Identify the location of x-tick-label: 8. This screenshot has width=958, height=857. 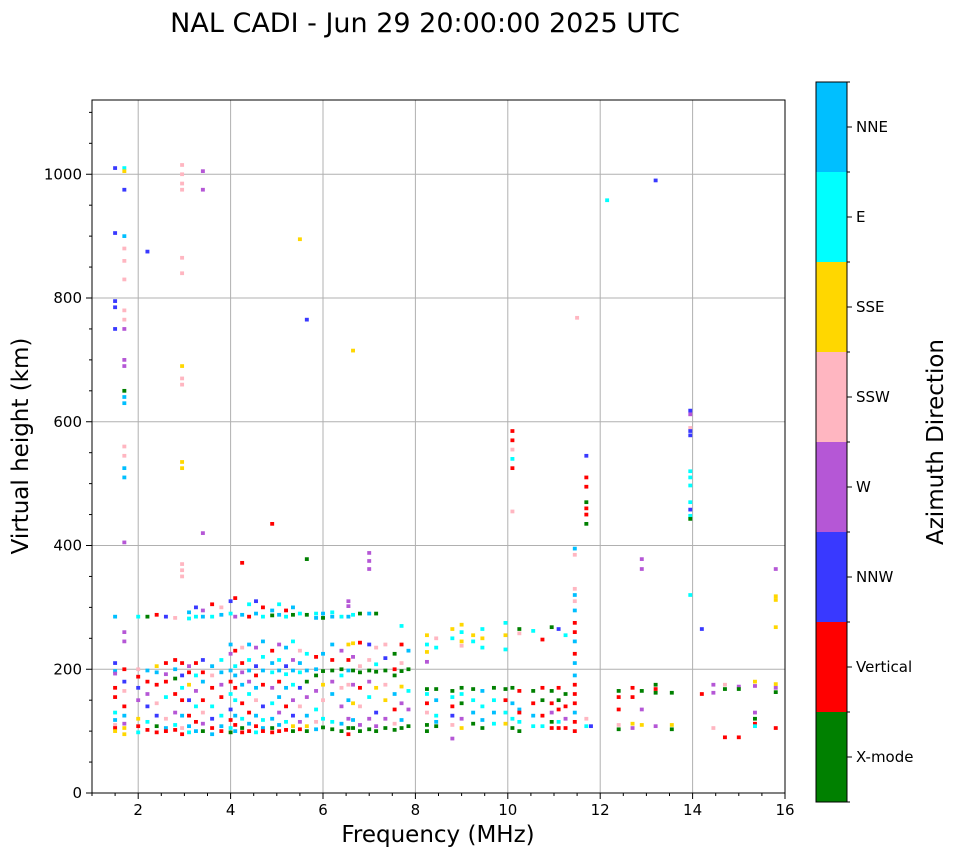
(416, 810).